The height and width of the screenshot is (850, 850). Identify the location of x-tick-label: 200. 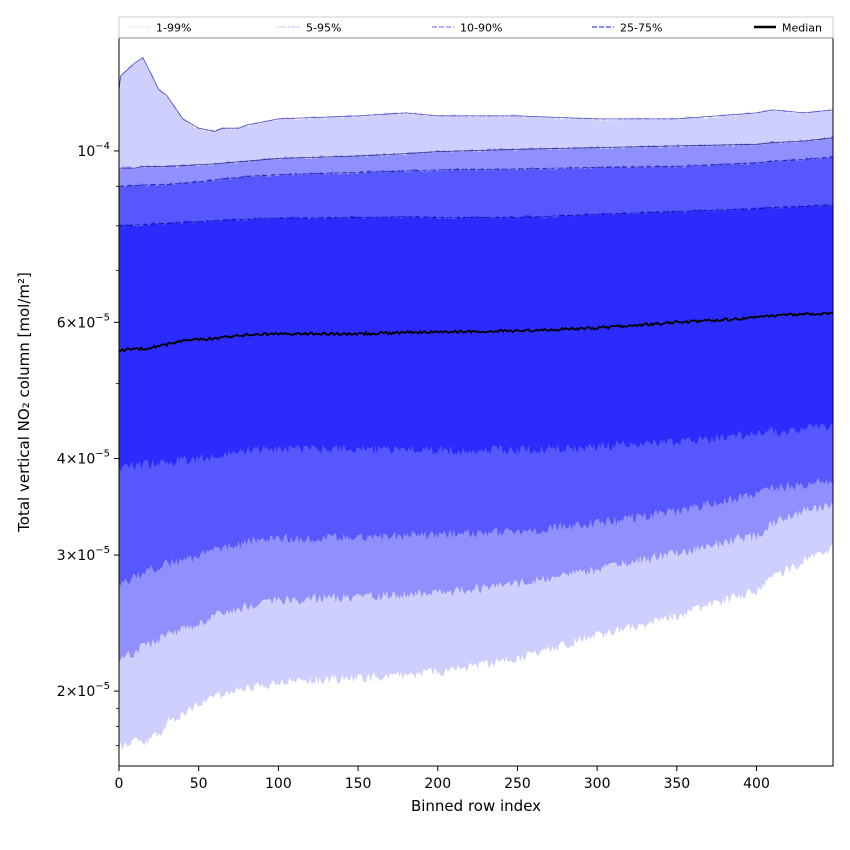
(437, 784).